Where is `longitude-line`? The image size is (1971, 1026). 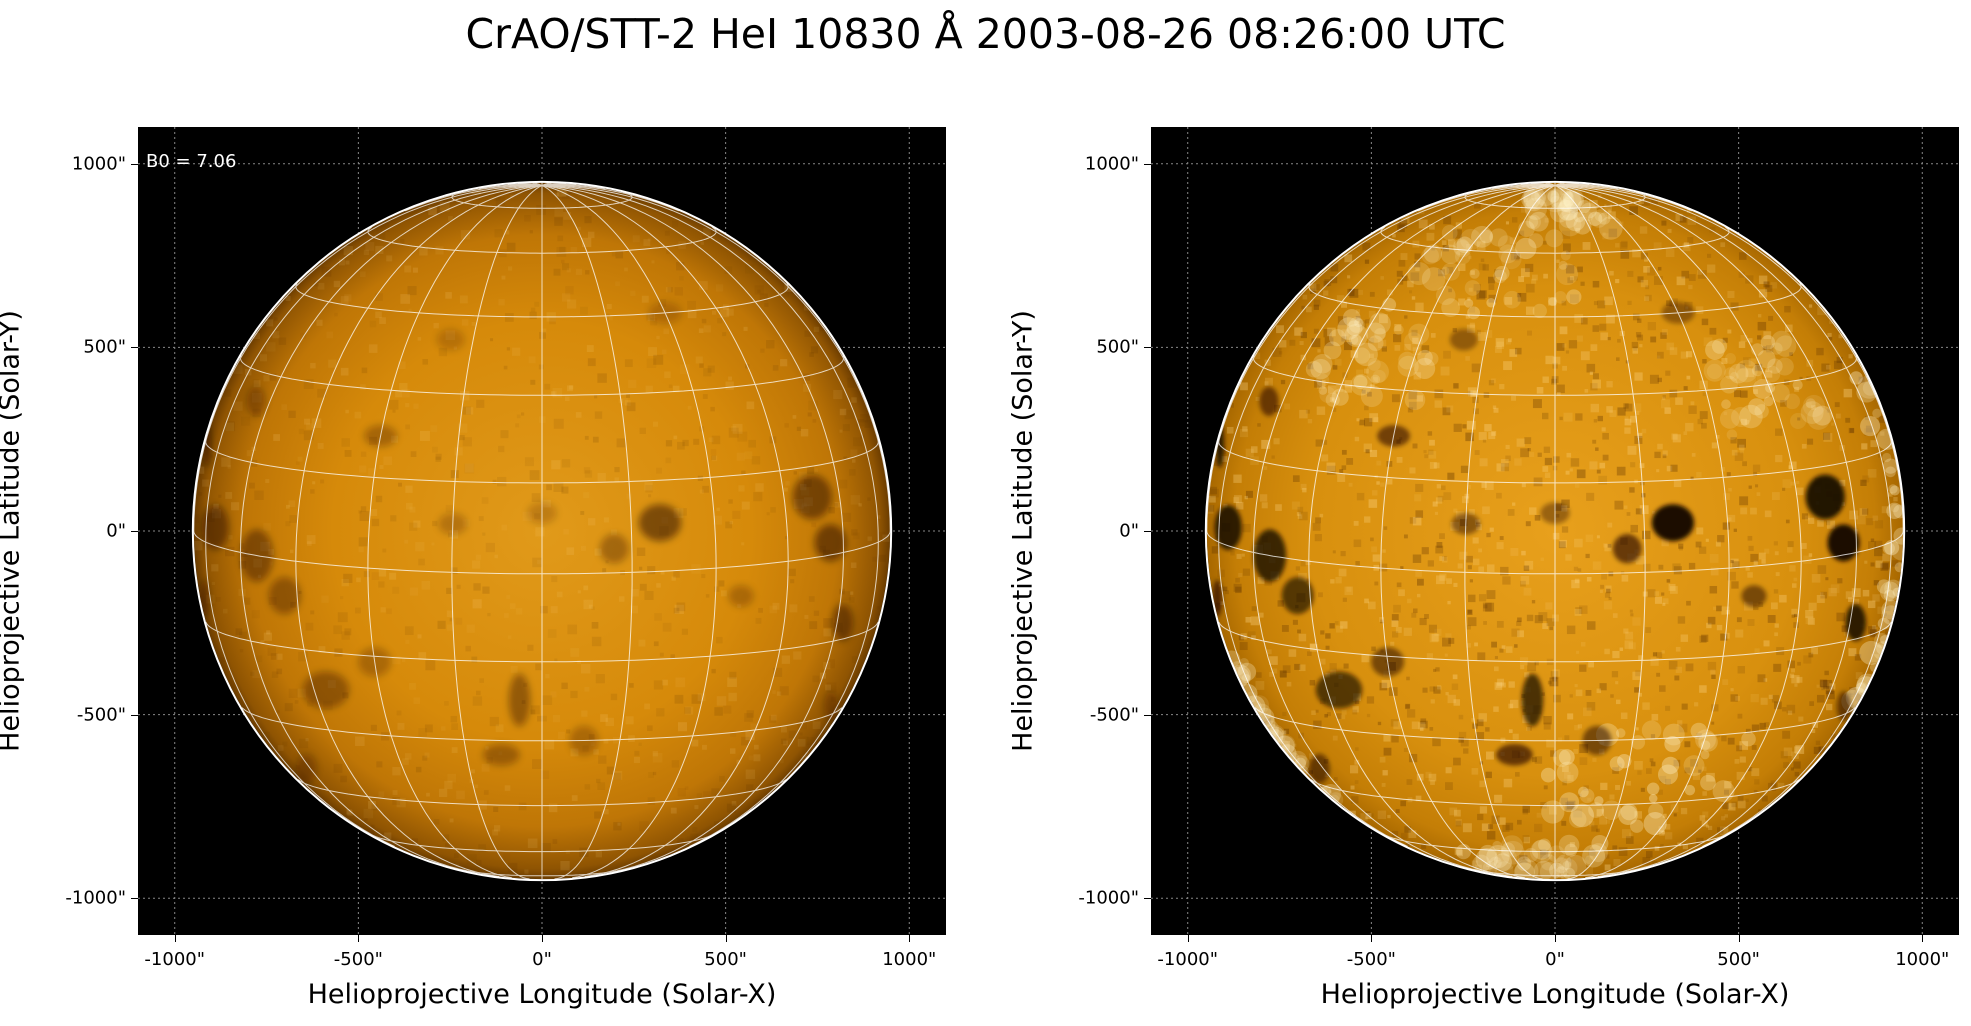 longitude-line is located at coordinates (554, 184).